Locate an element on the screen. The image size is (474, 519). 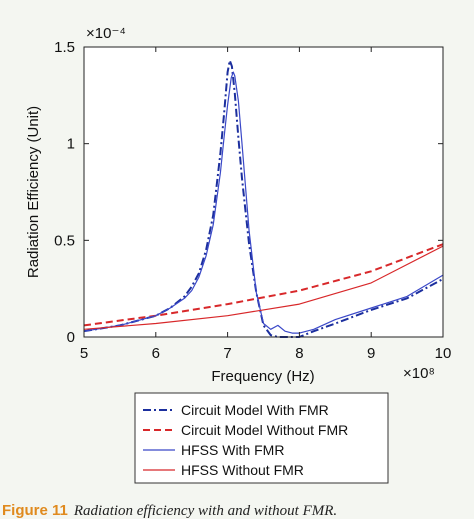
y-tick-label: 1 is located at coordinates (71, 144).